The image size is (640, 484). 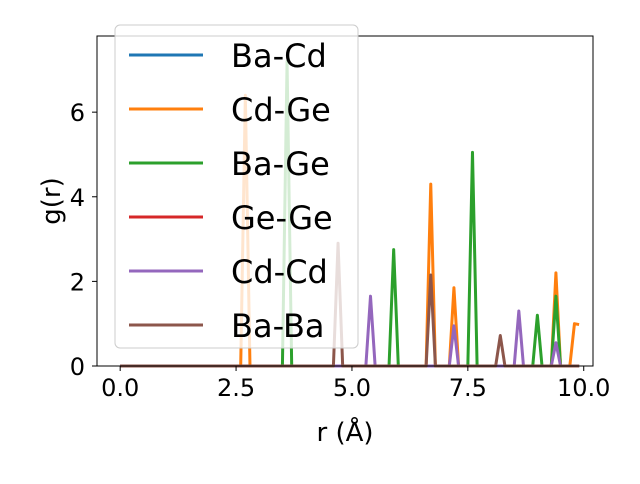 I want to click on y-axis-label: g(r), so click(x=52, y=200).